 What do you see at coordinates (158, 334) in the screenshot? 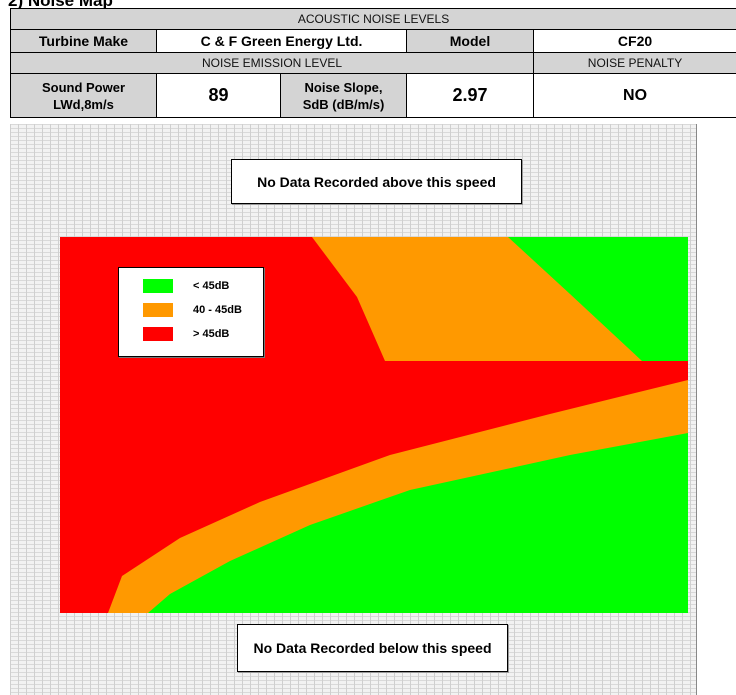
I see `legend-swatch-red` at bounding box center [158, 334].